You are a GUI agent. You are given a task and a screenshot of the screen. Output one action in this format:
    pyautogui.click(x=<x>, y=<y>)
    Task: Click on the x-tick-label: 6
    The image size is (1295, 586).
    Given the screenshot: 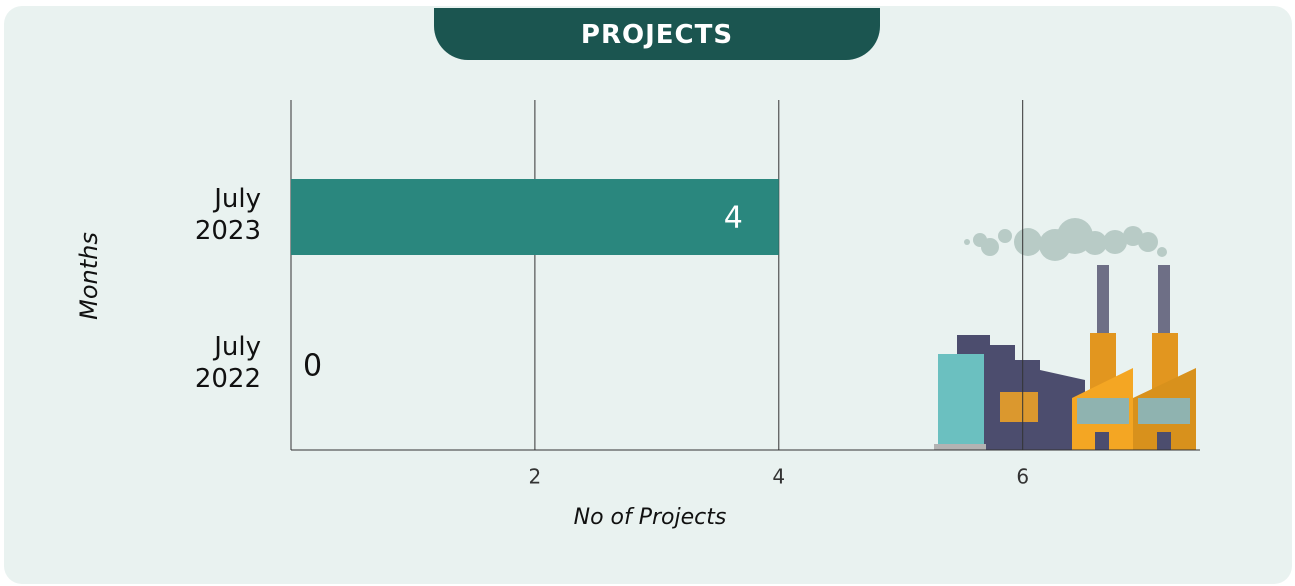 What is the action you would take?
    pyautogui.click(x=1022, y=477)
    